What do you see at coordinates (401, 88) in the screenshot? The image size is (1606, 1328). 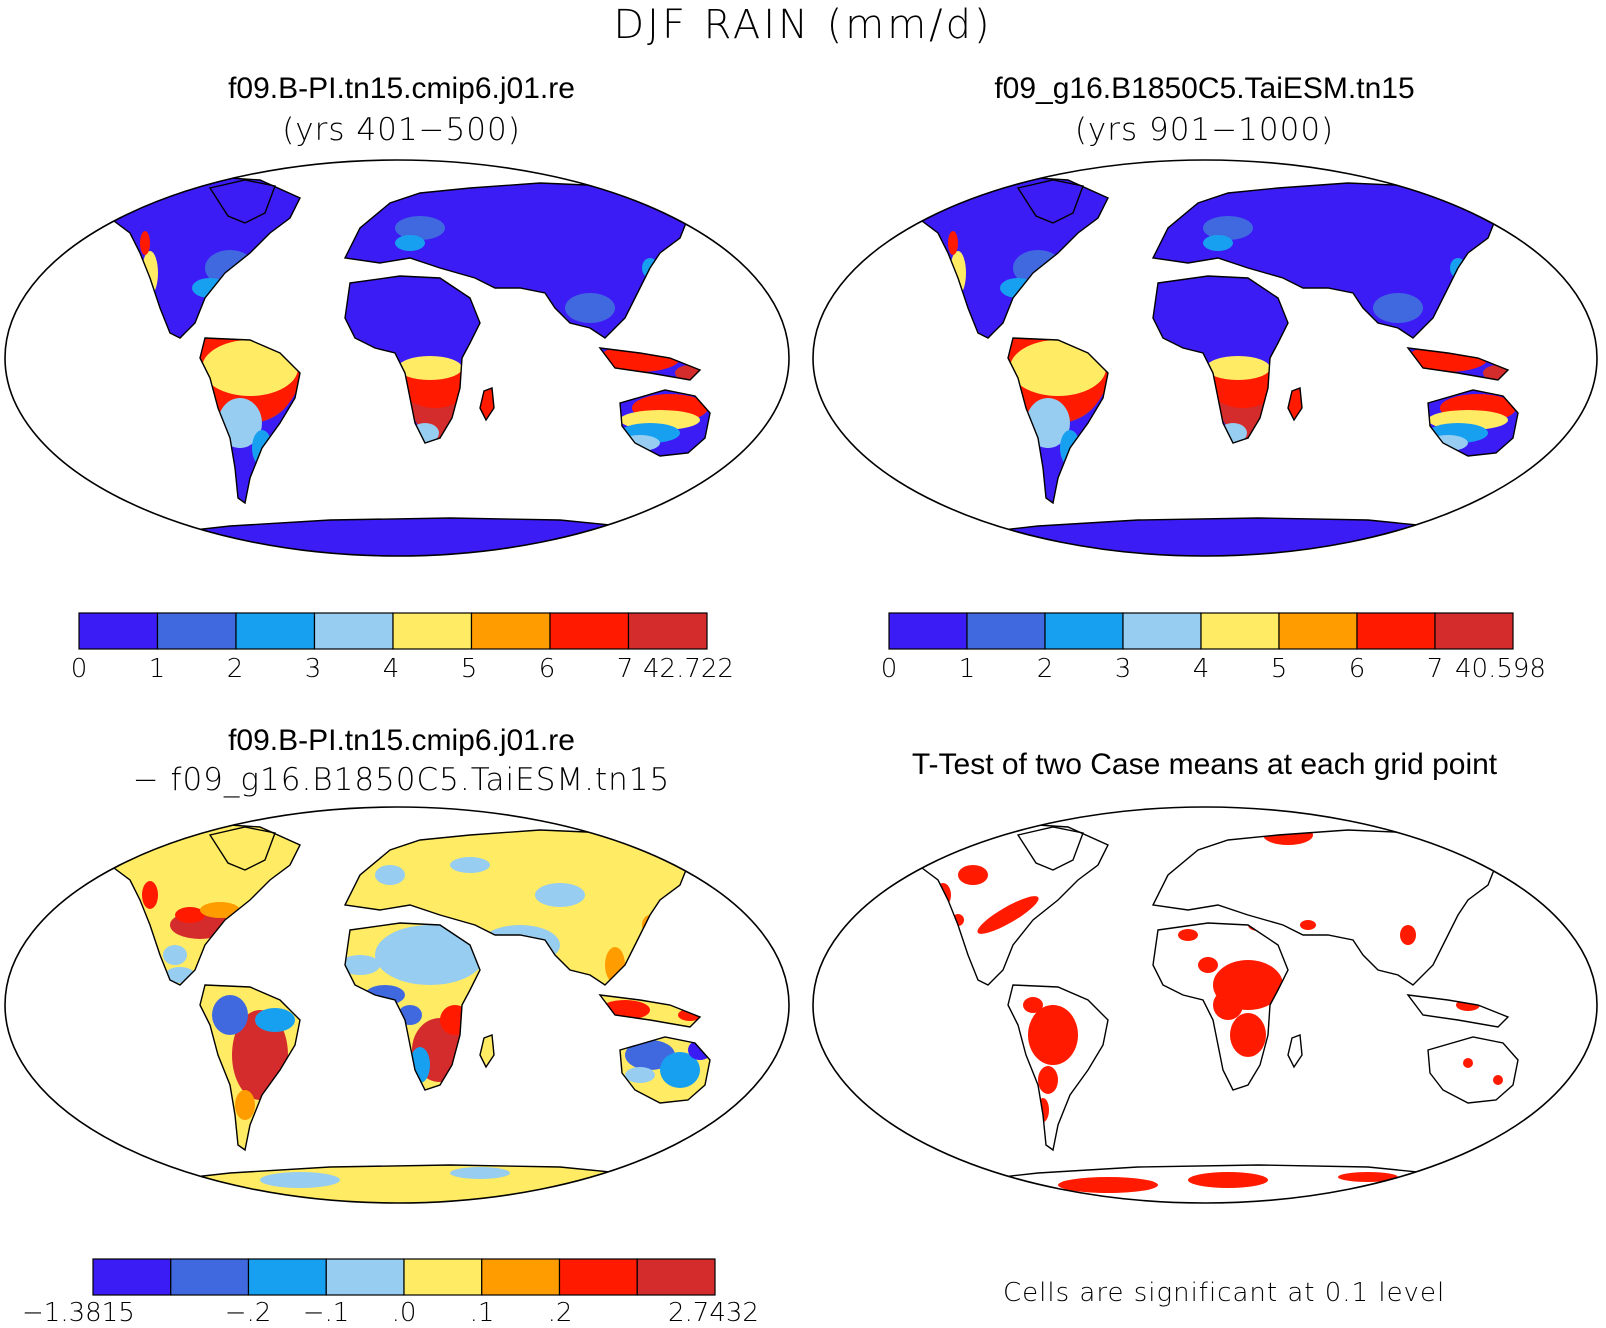 I see `panel-tl-title: f09.B-PI.tn15.cmip6.j01.re` at bounding box center [401, 88].